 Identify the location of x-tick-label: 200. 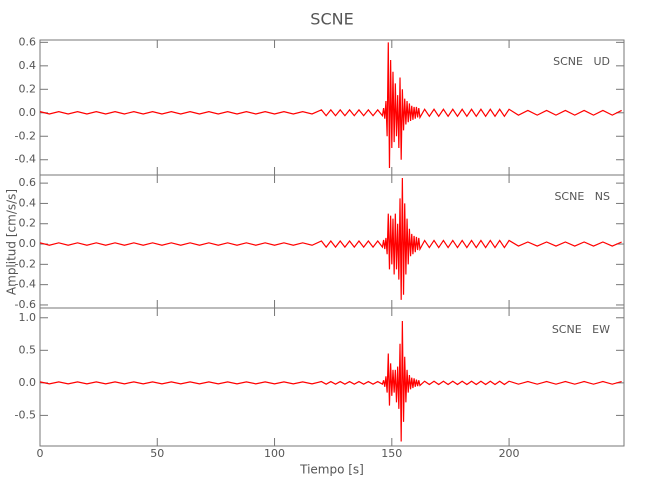
(509, 453).